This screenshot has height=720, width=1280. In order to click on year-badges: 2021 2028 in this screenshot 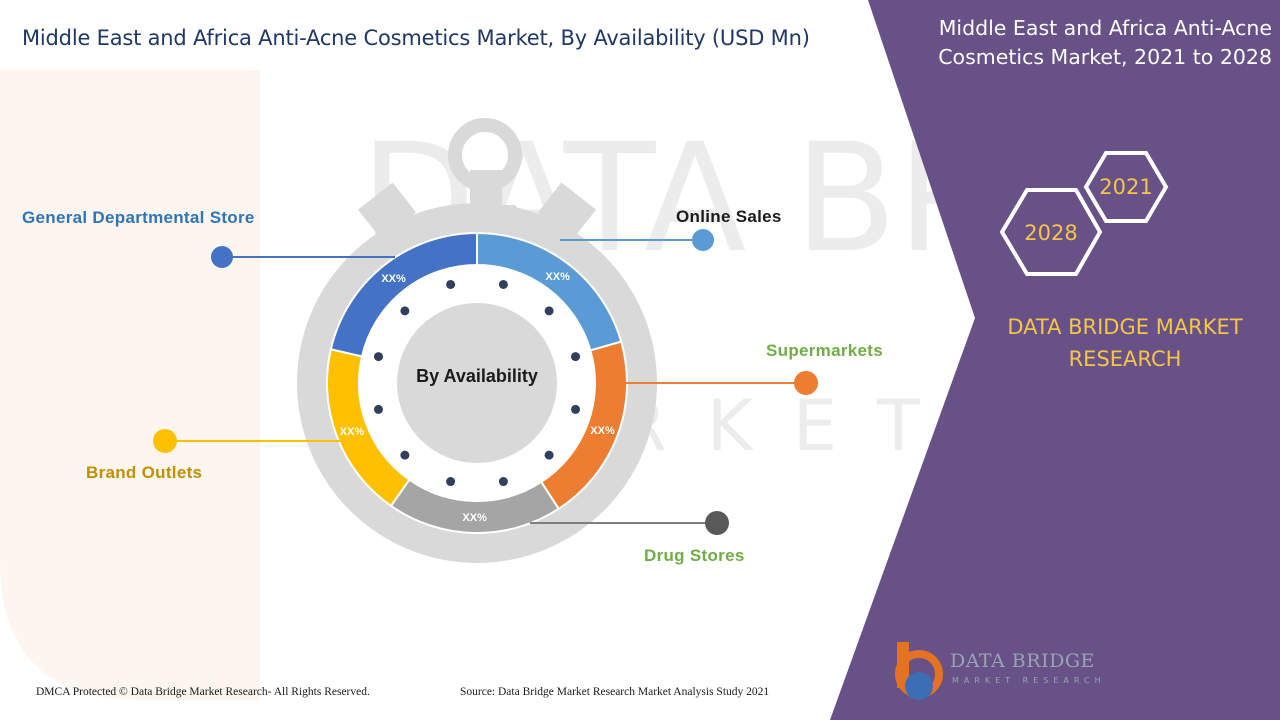, I will do `click(1084, 213)`.